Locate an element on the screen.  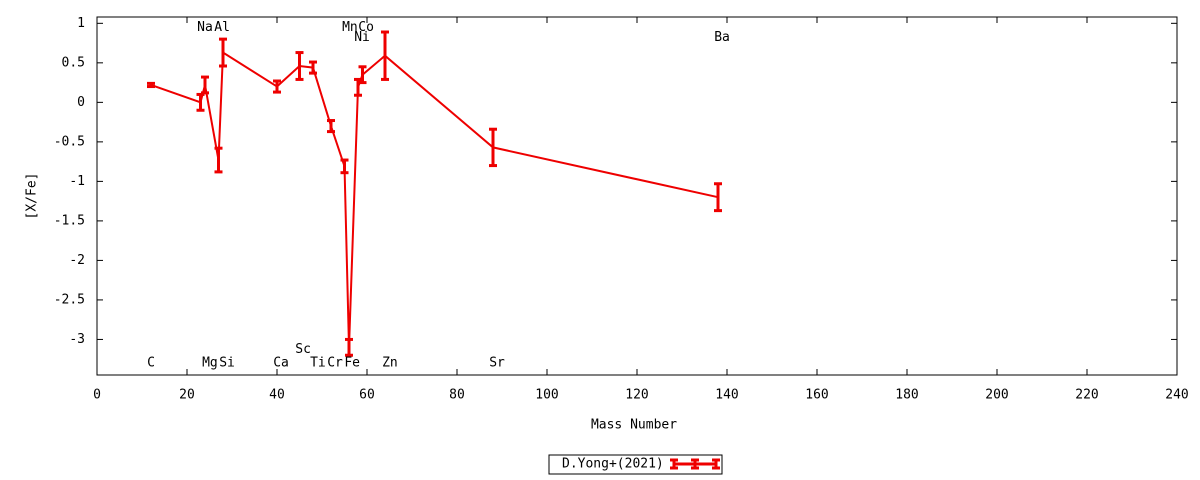
element-label: Ba is located at coordinates (722, 37).